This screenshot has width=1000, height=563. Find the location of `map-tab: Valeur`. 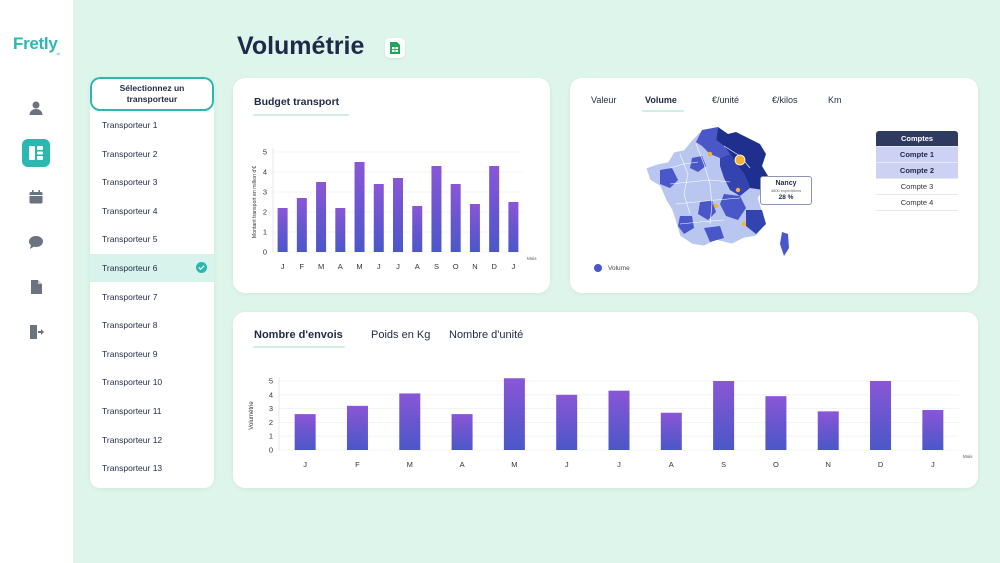

map-tab: Valeur is located at coordinates (604, 100).